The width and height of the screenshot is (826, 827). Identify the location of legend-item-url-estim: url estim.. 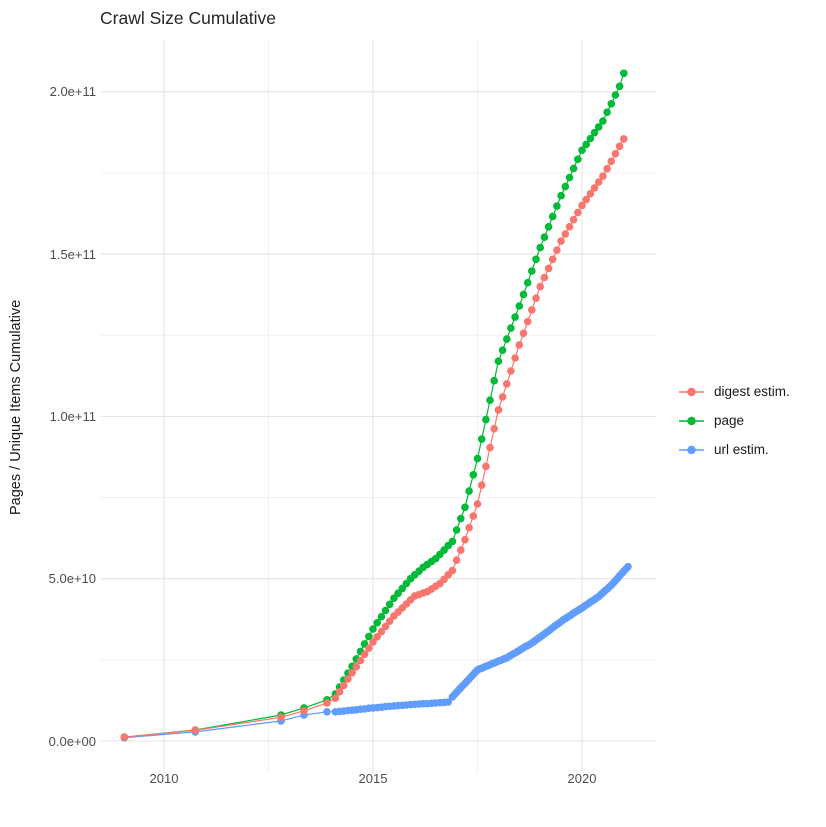
(734, 449).